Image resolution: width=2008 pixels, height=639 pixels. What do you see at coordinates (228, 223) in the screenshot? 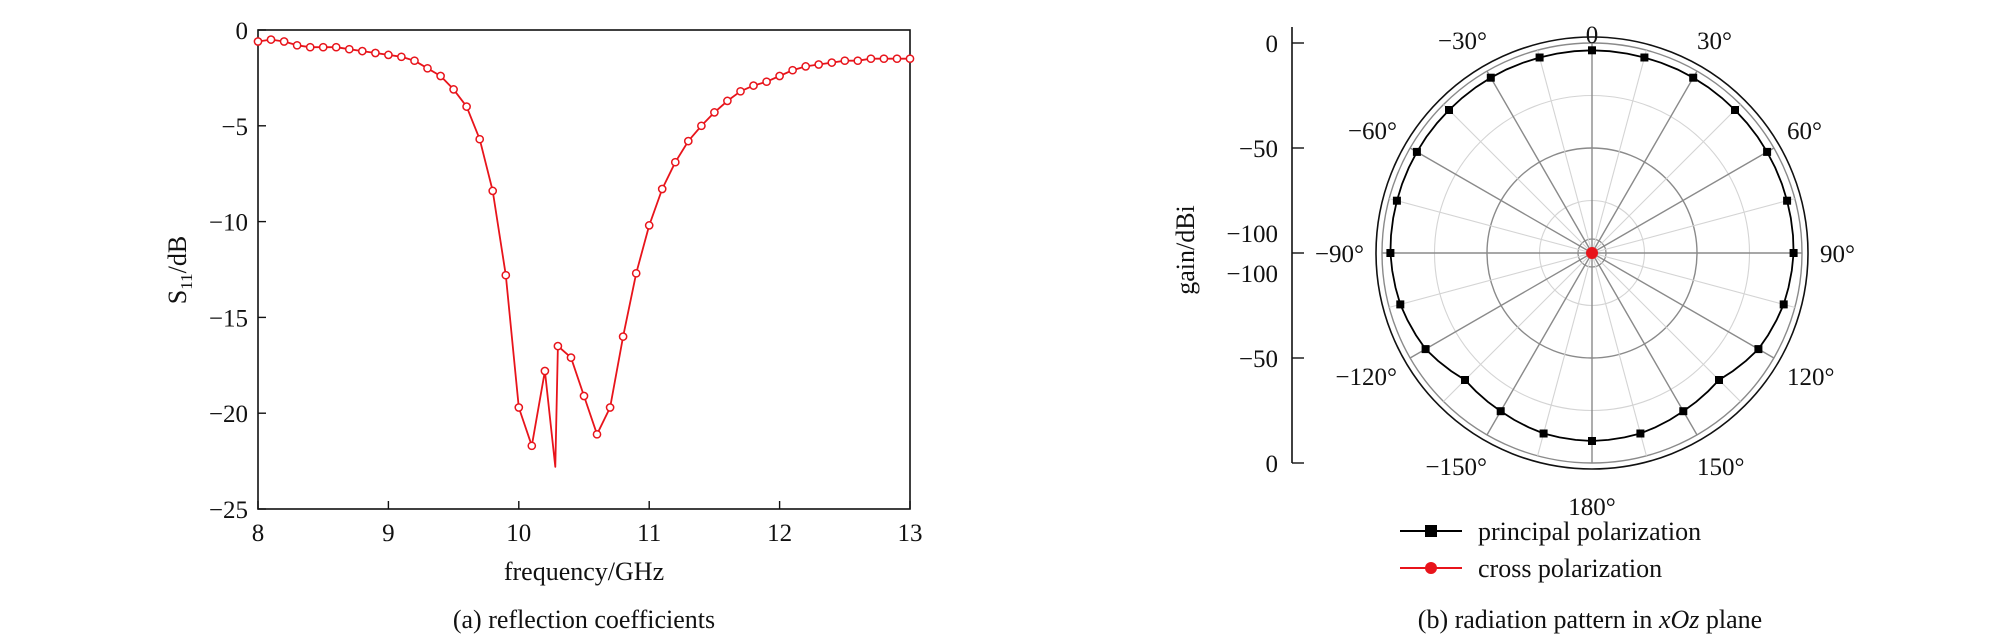
I see `y-tick-label: −10` at bounding box center [228, 223].